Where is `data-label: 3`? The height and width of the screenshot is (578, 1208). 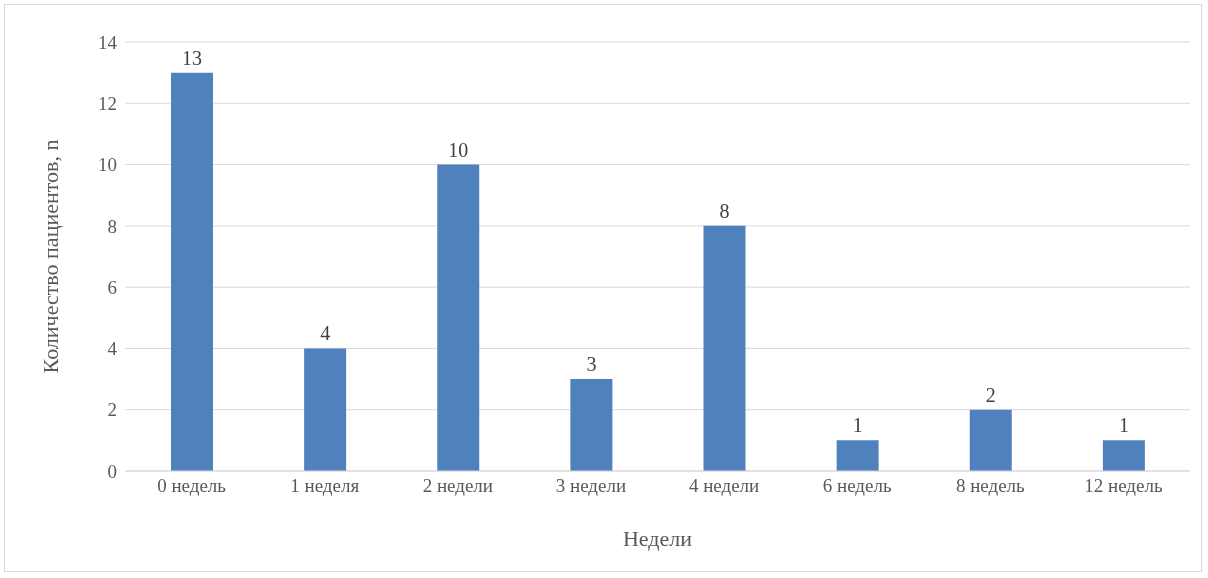
data-label: 3 is located at coordinates (591, 364).